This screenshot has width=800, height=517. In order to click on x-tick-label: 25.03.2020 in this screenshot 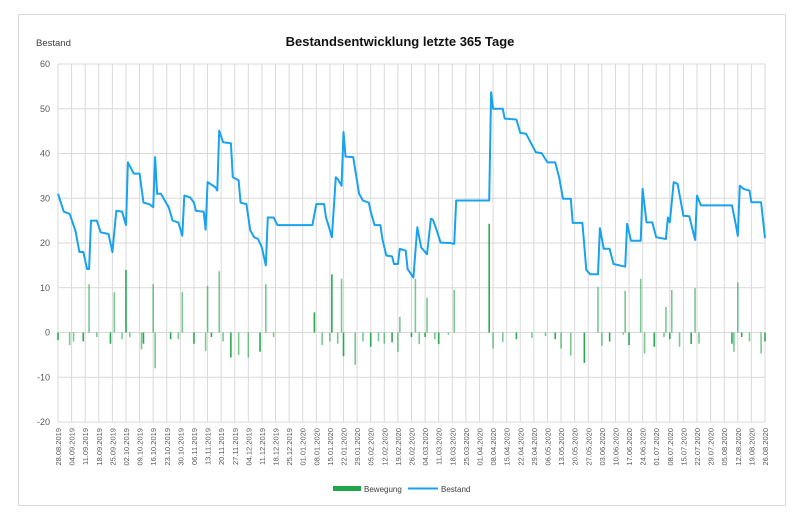, I will do `click(466, 447)`.